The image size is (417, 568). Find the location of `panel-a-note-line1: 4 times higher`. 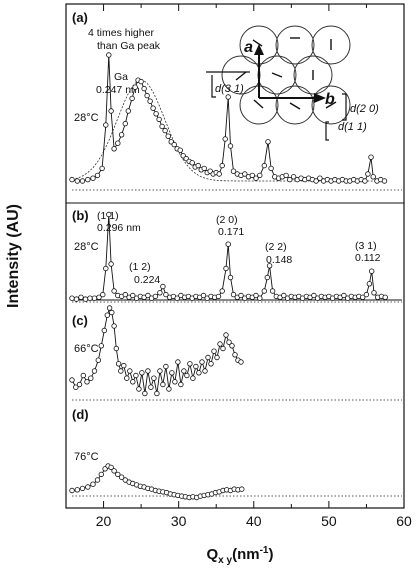

panel-a-note-line1: 4 times higher is located at coordinates (121, 33).